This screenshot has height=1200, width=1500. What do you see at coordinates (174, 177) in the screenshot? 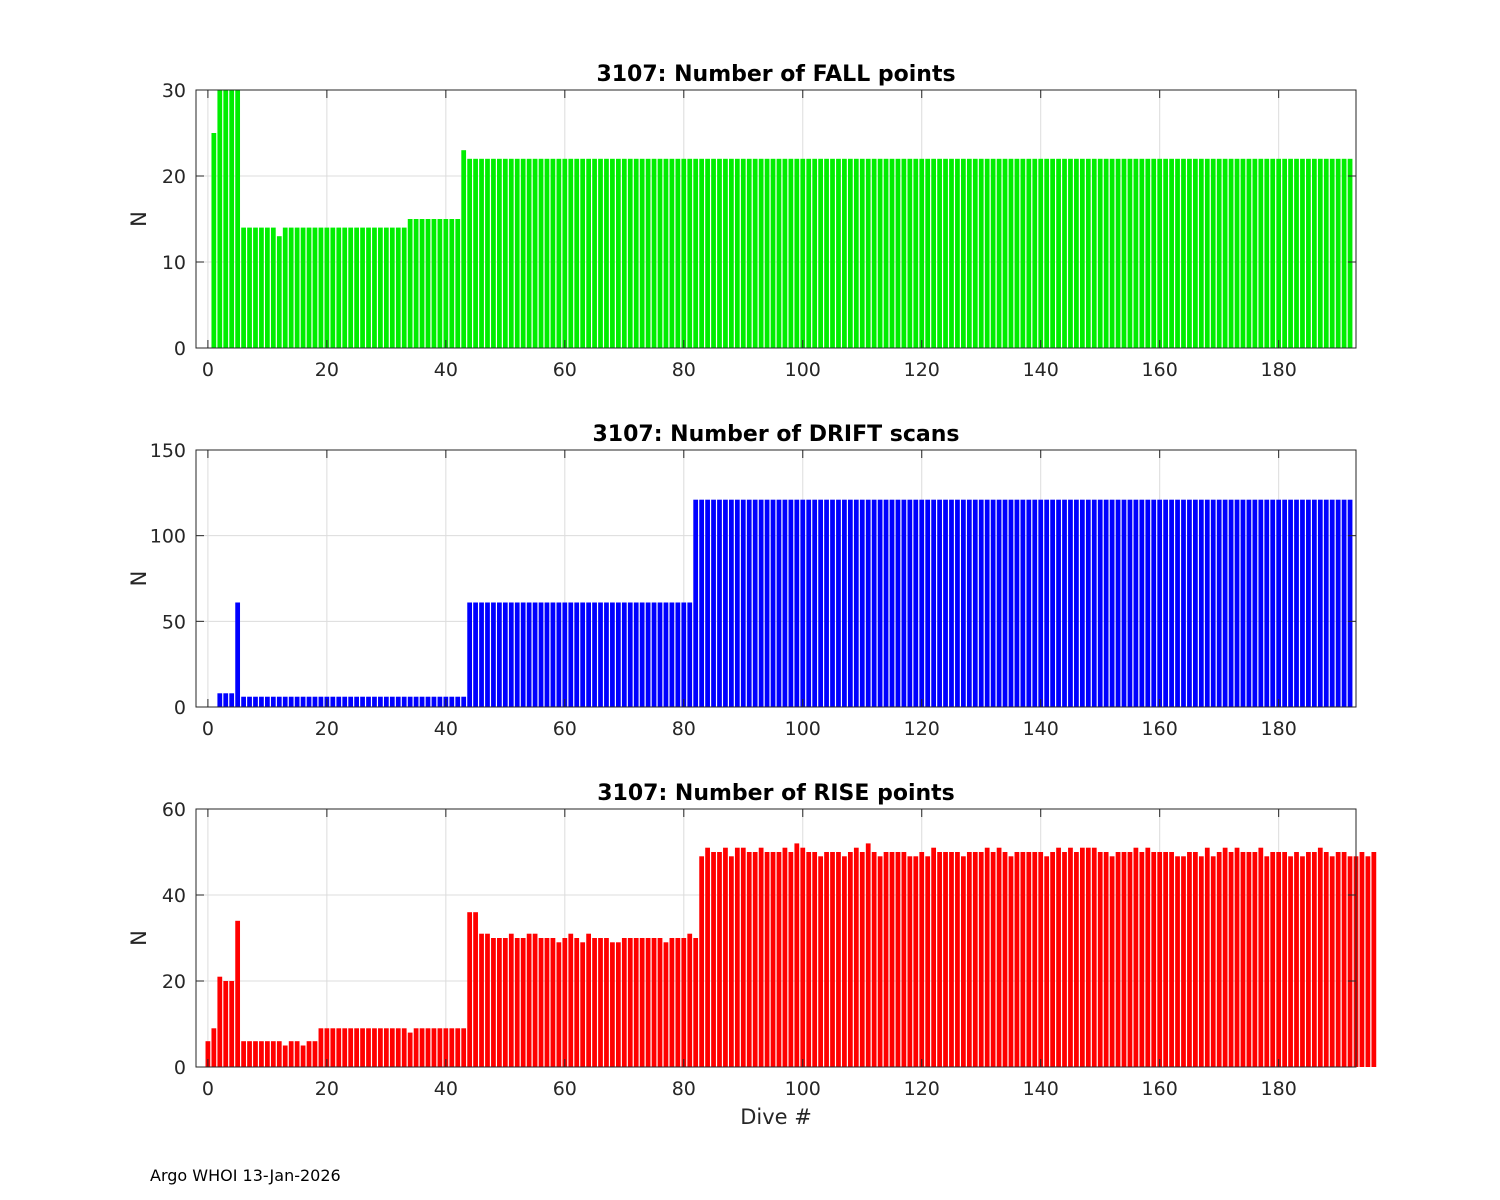
I see `fall-y-tick-label: 20` at bounding box center [174, 177].